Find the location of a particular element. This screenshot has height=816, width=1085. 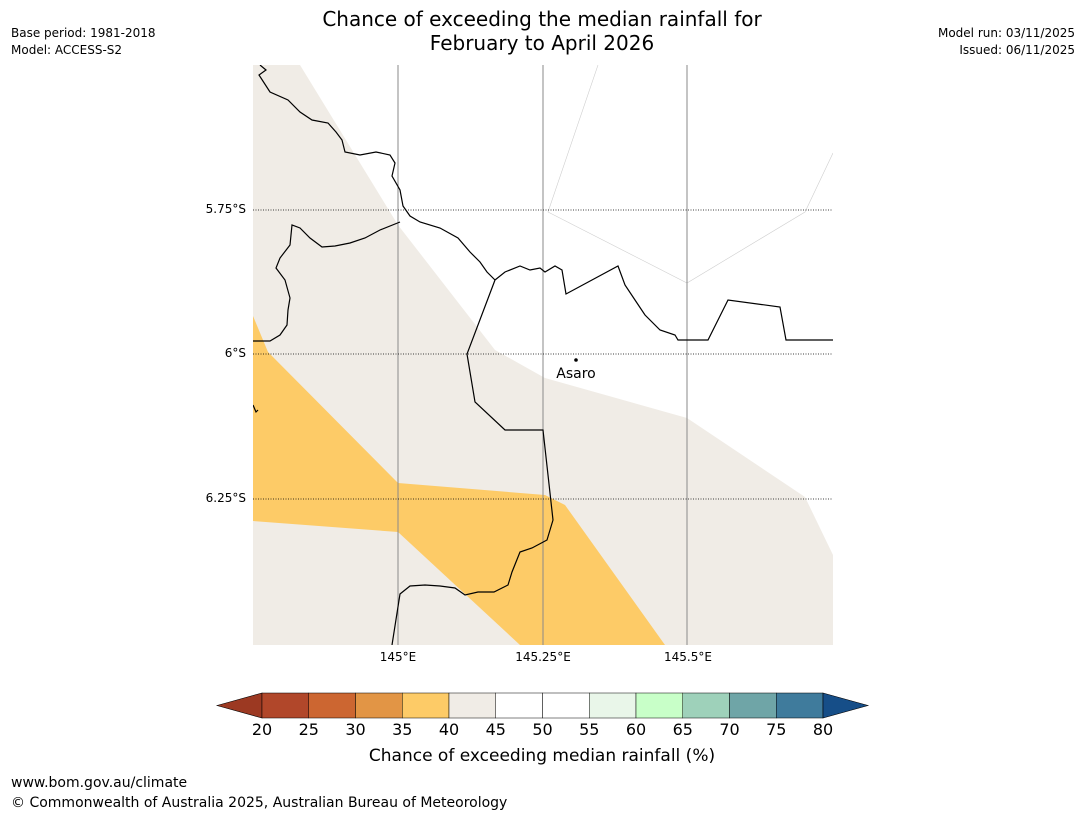

boundary-northwest is located at coordinates (377, 173).